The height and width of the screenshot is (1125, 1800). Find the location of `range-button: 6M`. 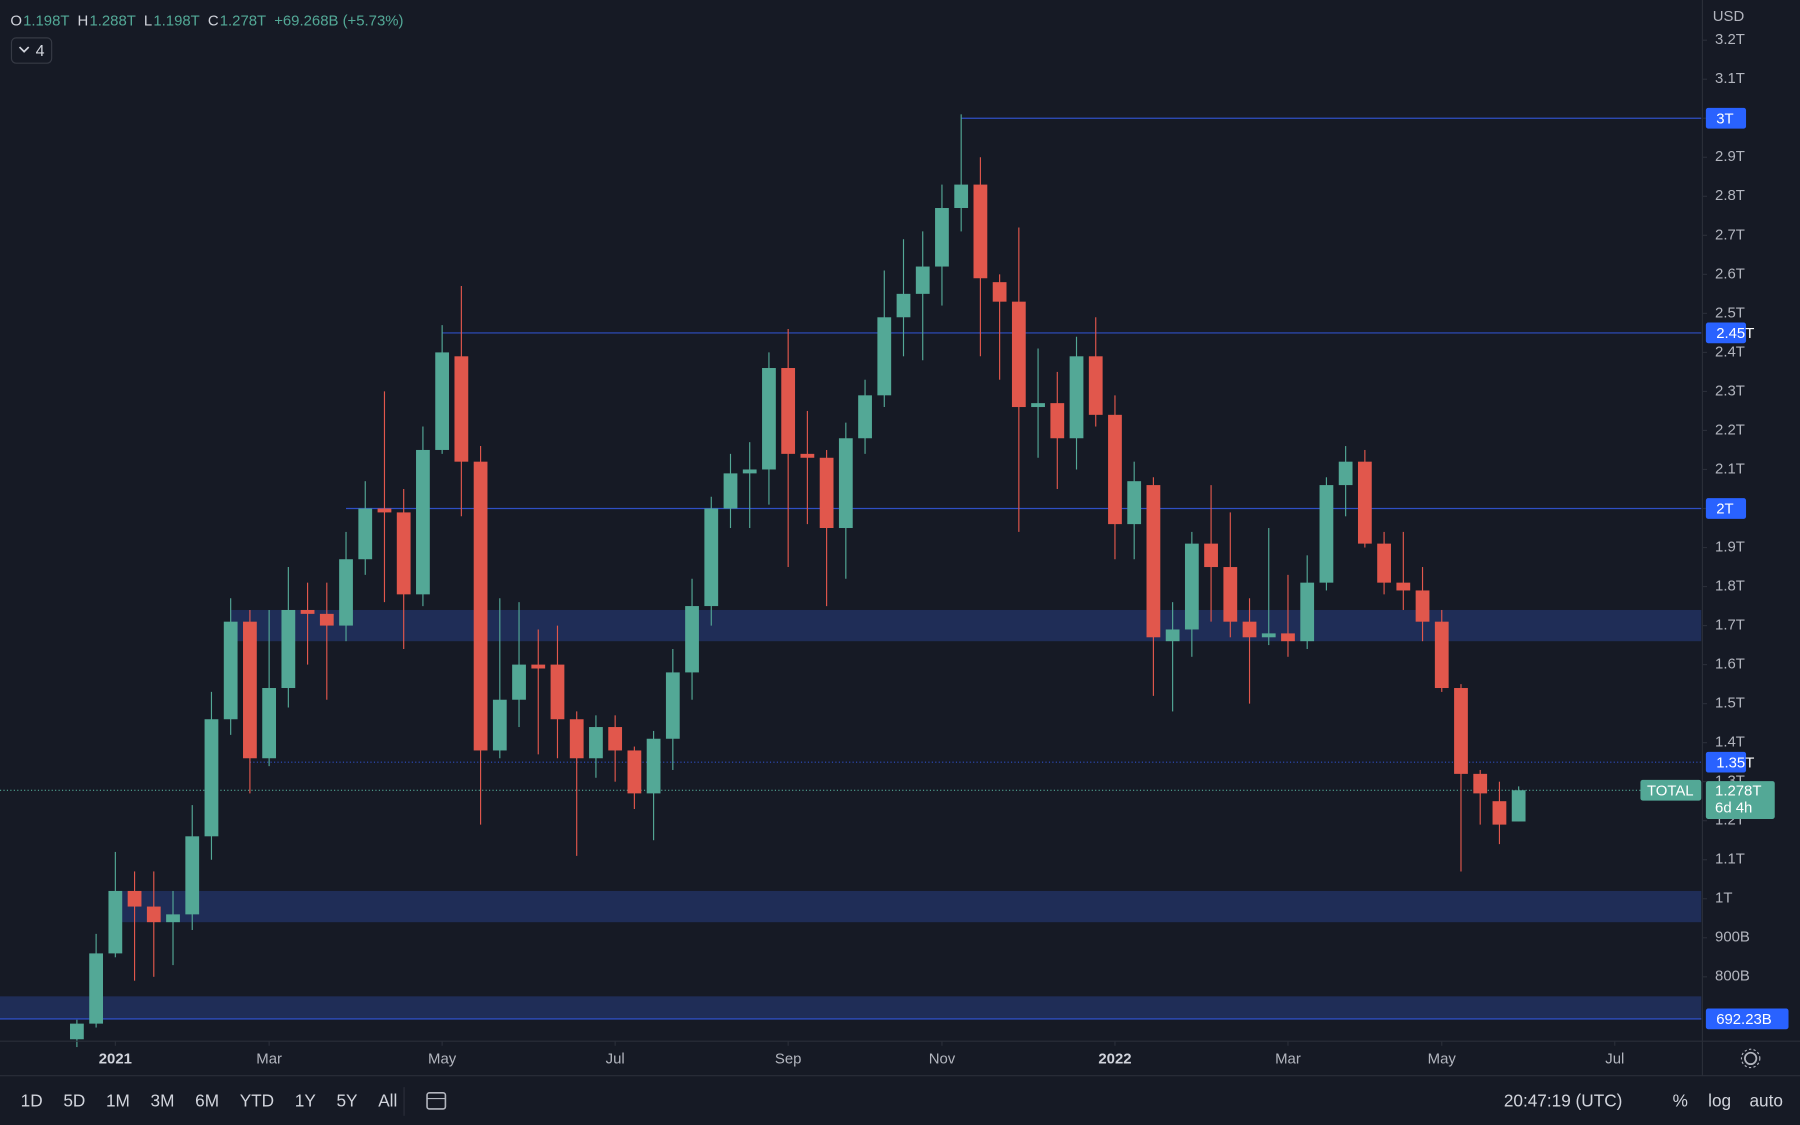

range-button: 6M is located at coordinates (207, 1101).